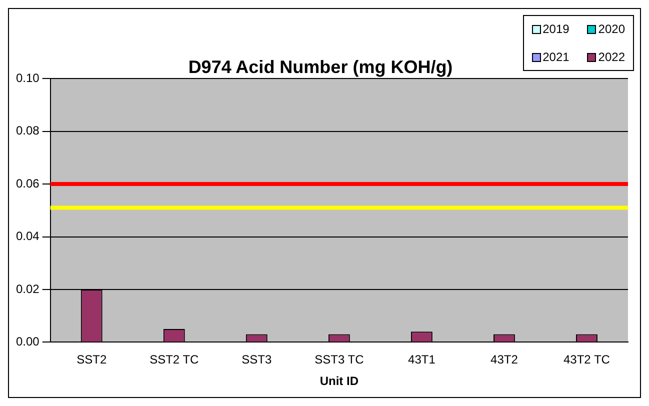 The width and height of the screenshot is (649, 406). I want to click on y-tick-label: 0.02, so click(28, 289).